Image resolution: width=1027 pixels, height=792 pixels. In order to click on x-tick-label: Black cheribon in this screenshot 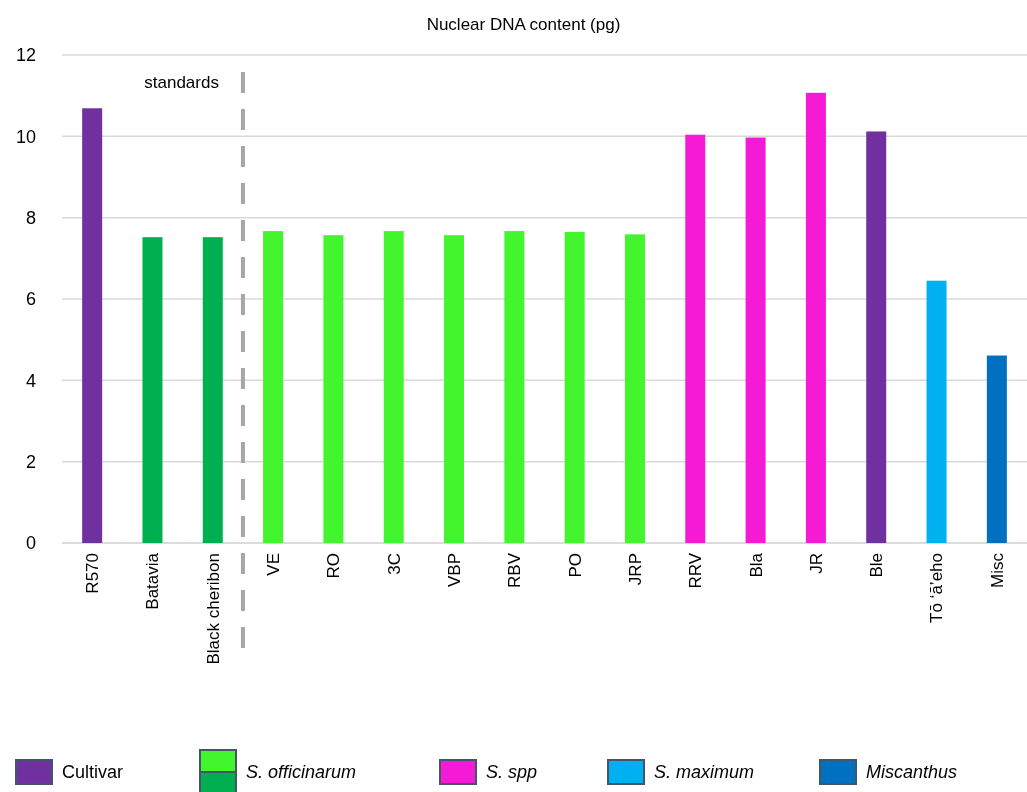, I will do `click(213, 609)`.